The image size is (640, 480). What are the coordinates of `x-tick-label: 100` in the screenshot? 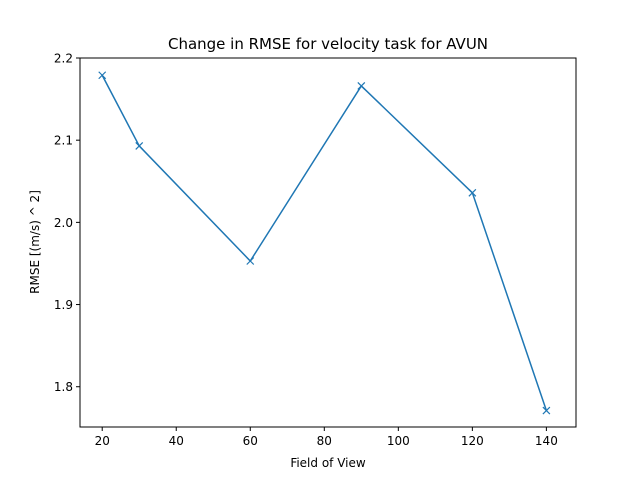 It's located at (398, 441).